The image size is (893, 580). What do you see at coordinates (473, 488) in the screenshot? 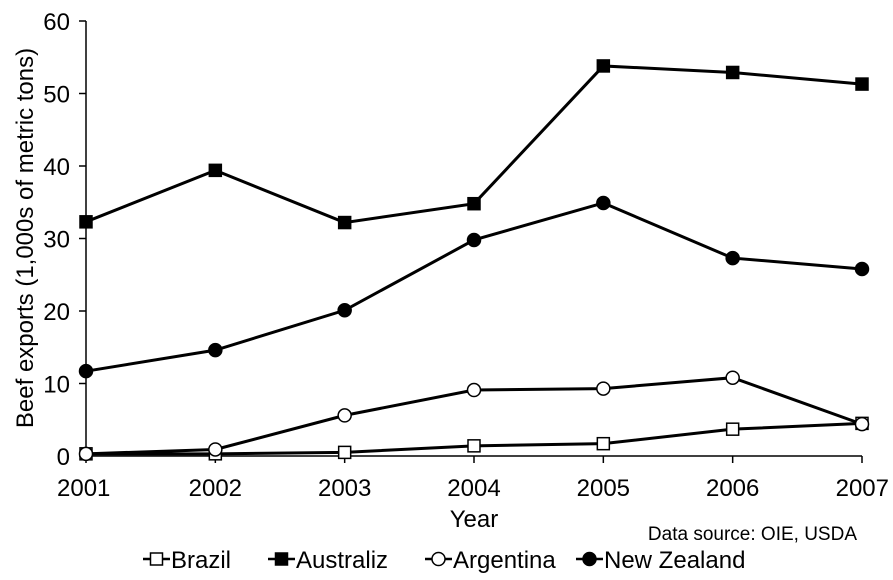
I see `x-tick-label: 2004` at bounding box center [473, 488].